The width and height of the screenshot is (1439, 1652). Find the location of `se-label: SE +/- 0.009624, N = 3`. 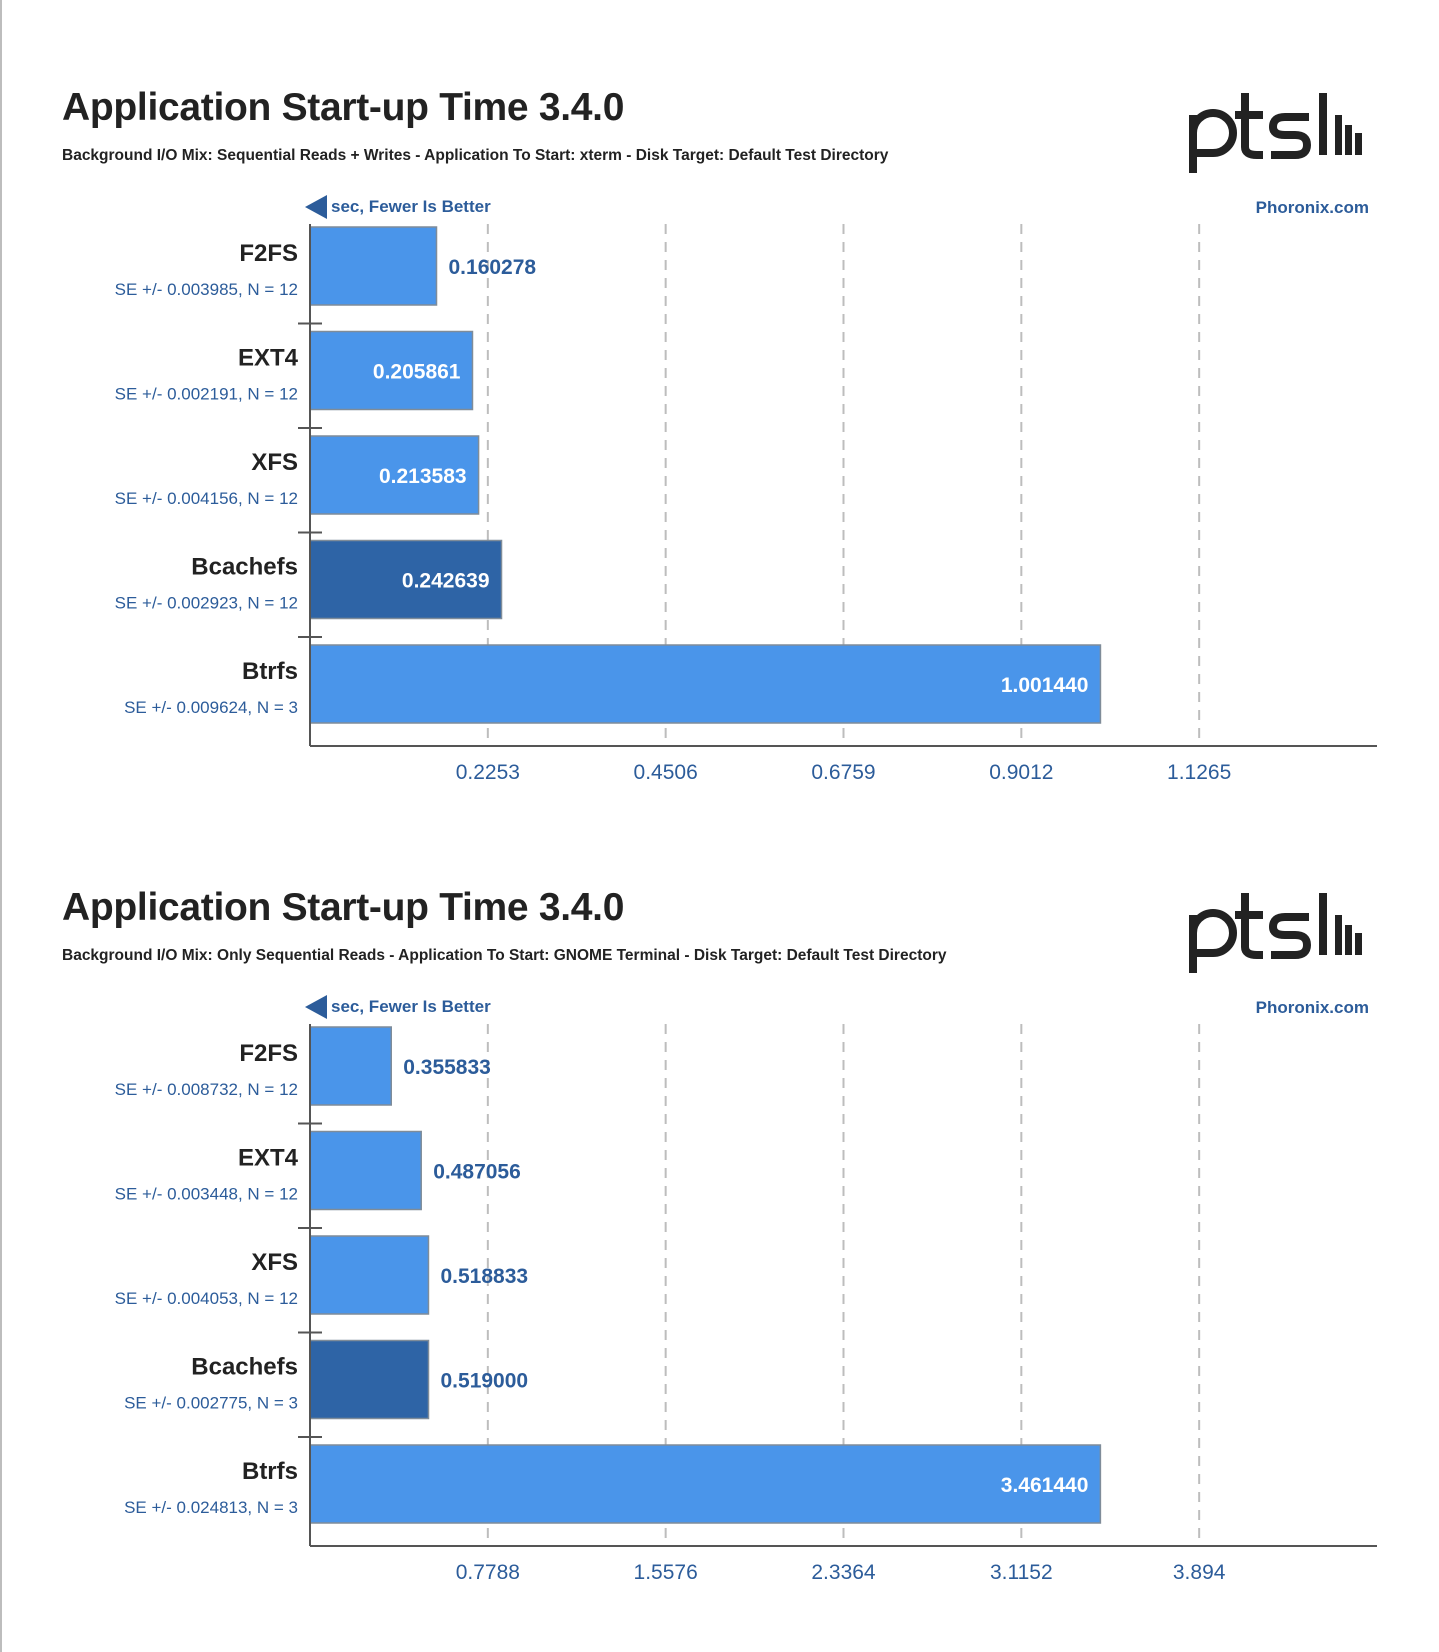

se-label: SE +/- 0.009624, N = 3 is located at coordinates (211, 707).